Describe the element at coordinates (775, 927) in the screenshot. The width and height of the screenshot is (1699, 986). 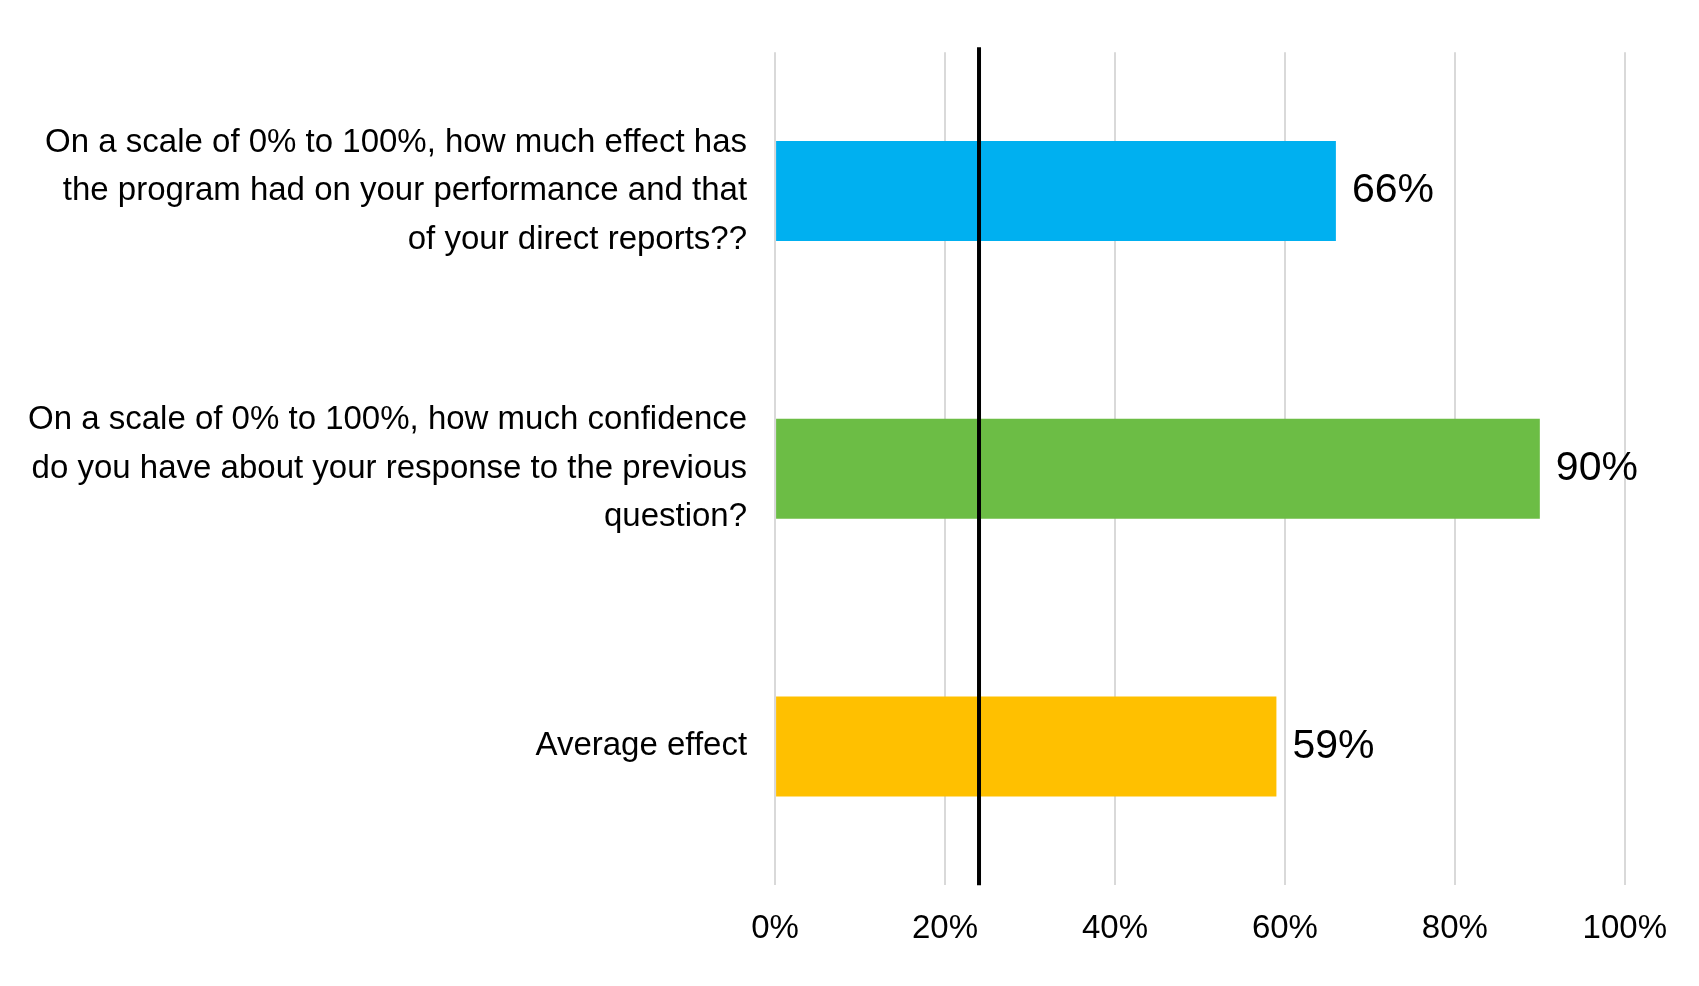
I see `x-tick-label: 0%` at that location.